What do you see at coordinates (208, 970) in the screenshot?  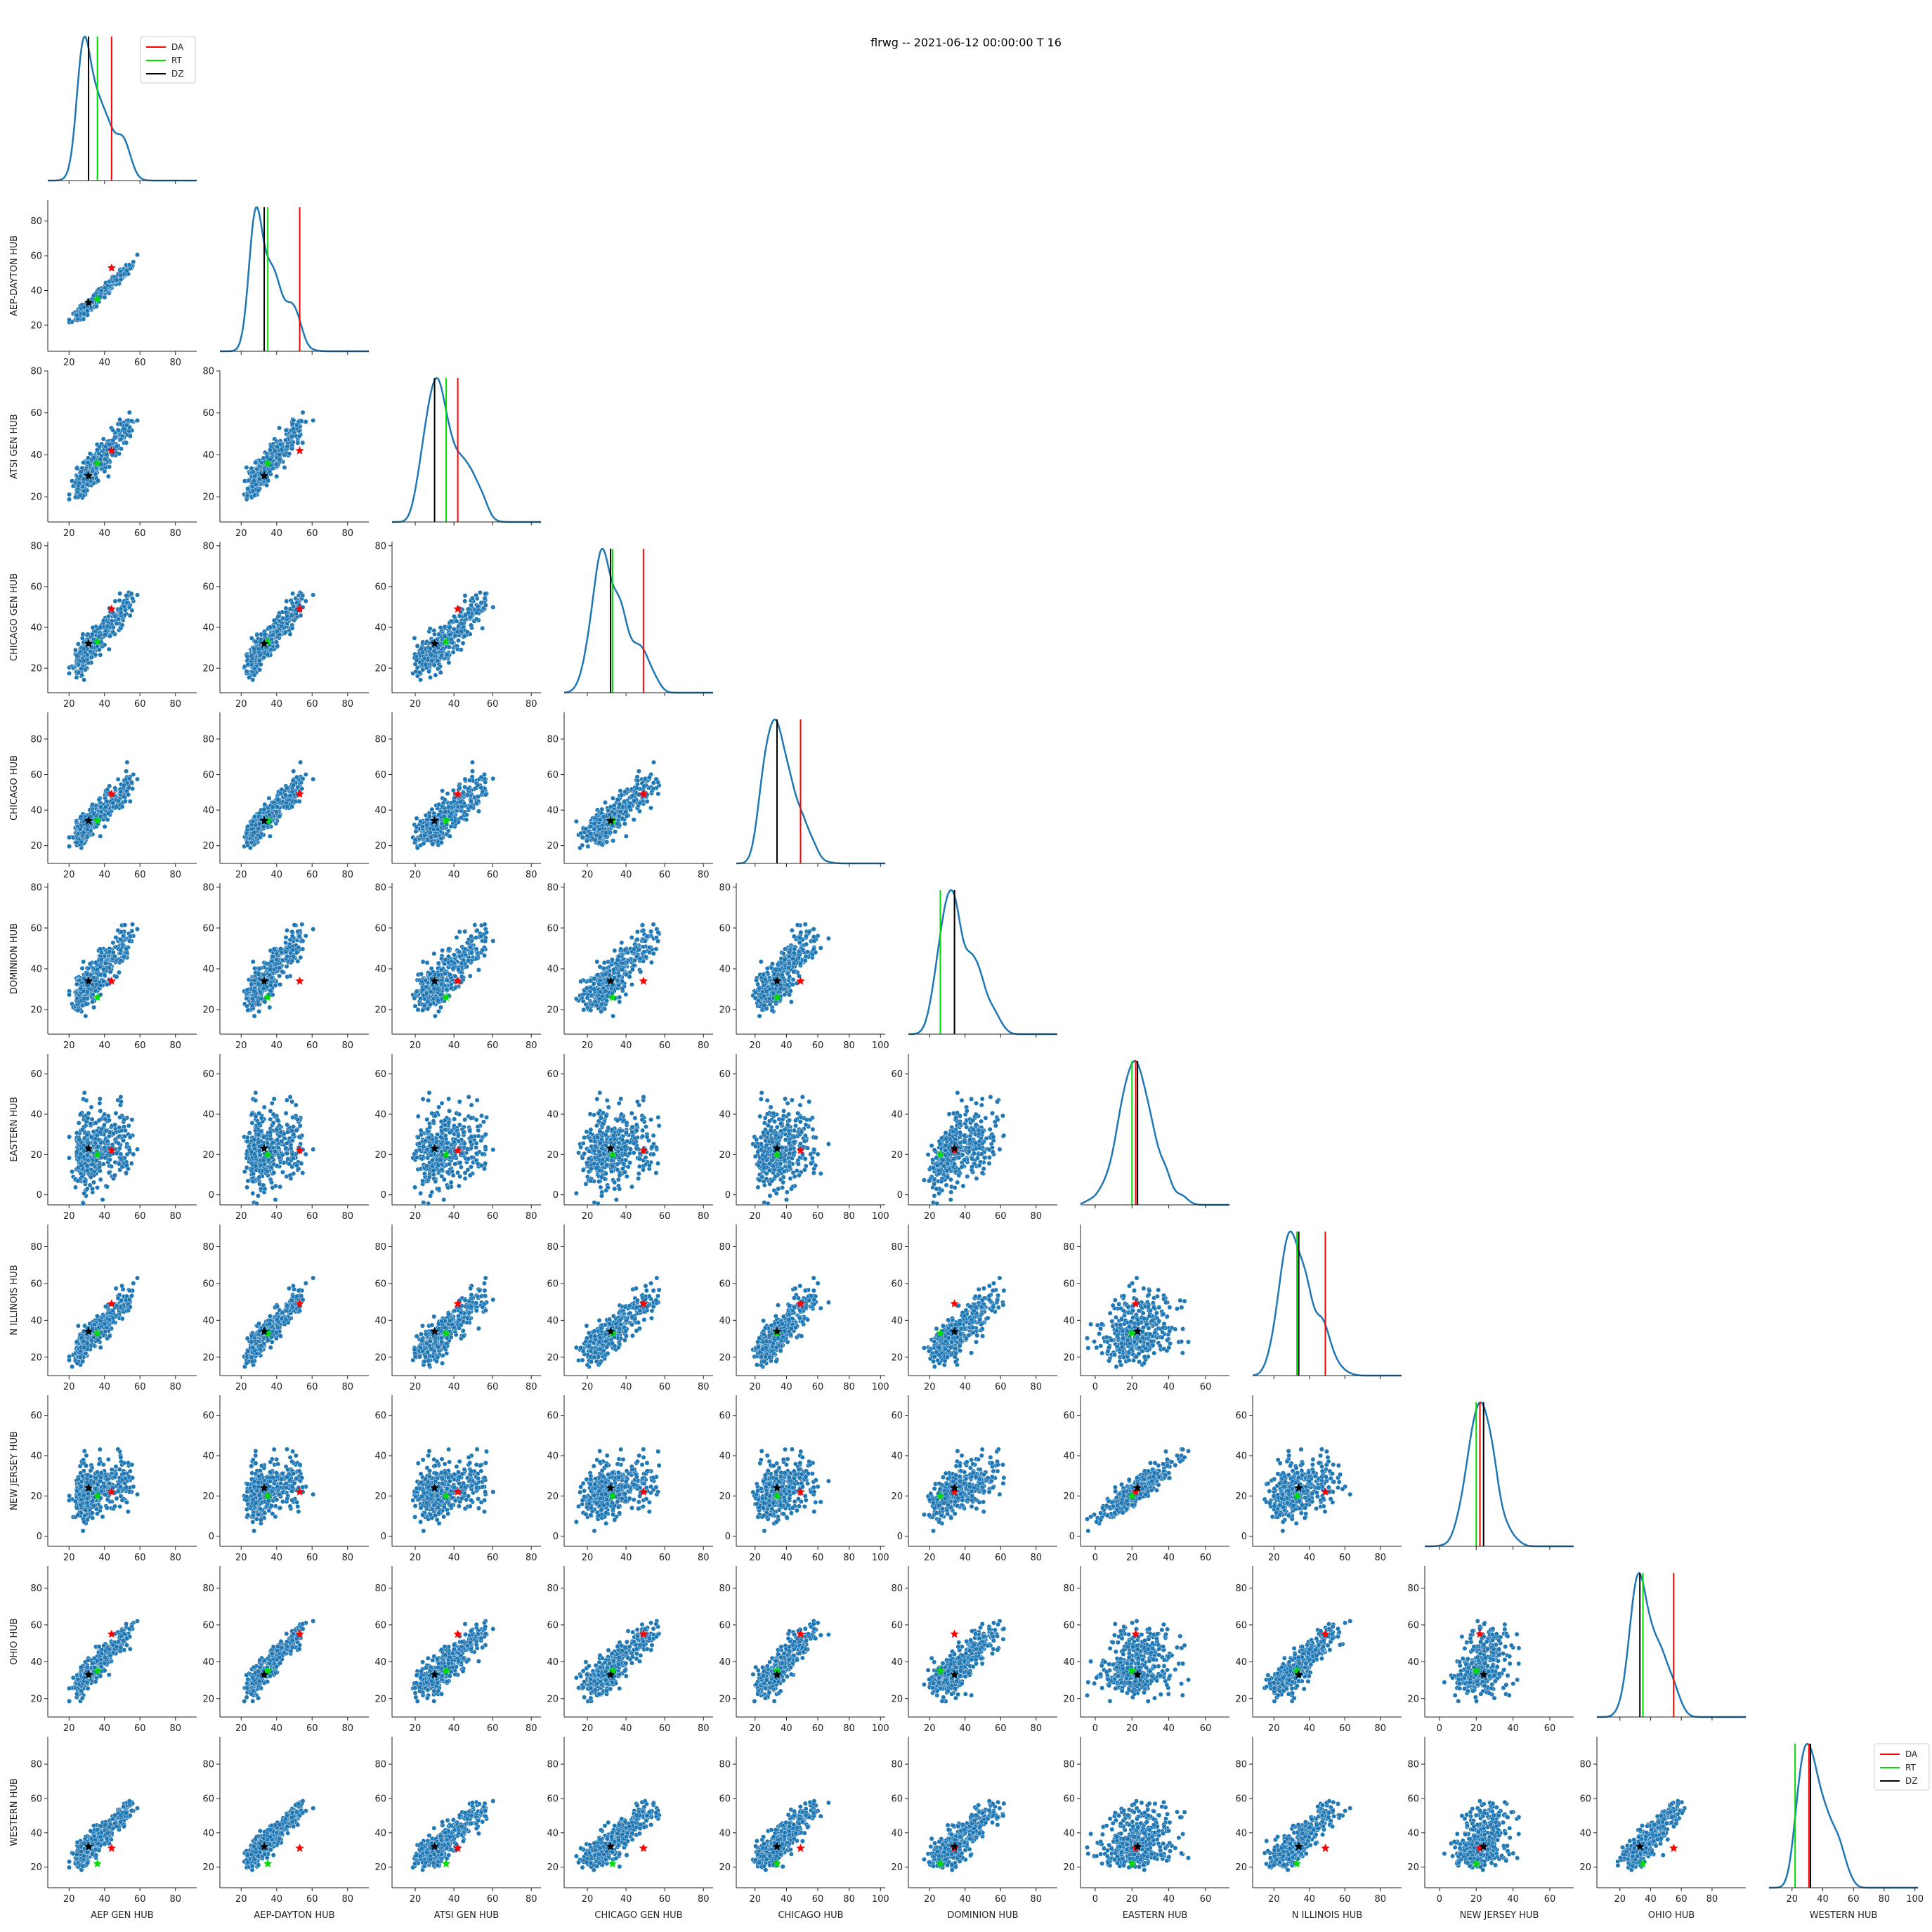 I see `y-tick-label: 40` at bounding box center [208, 970].